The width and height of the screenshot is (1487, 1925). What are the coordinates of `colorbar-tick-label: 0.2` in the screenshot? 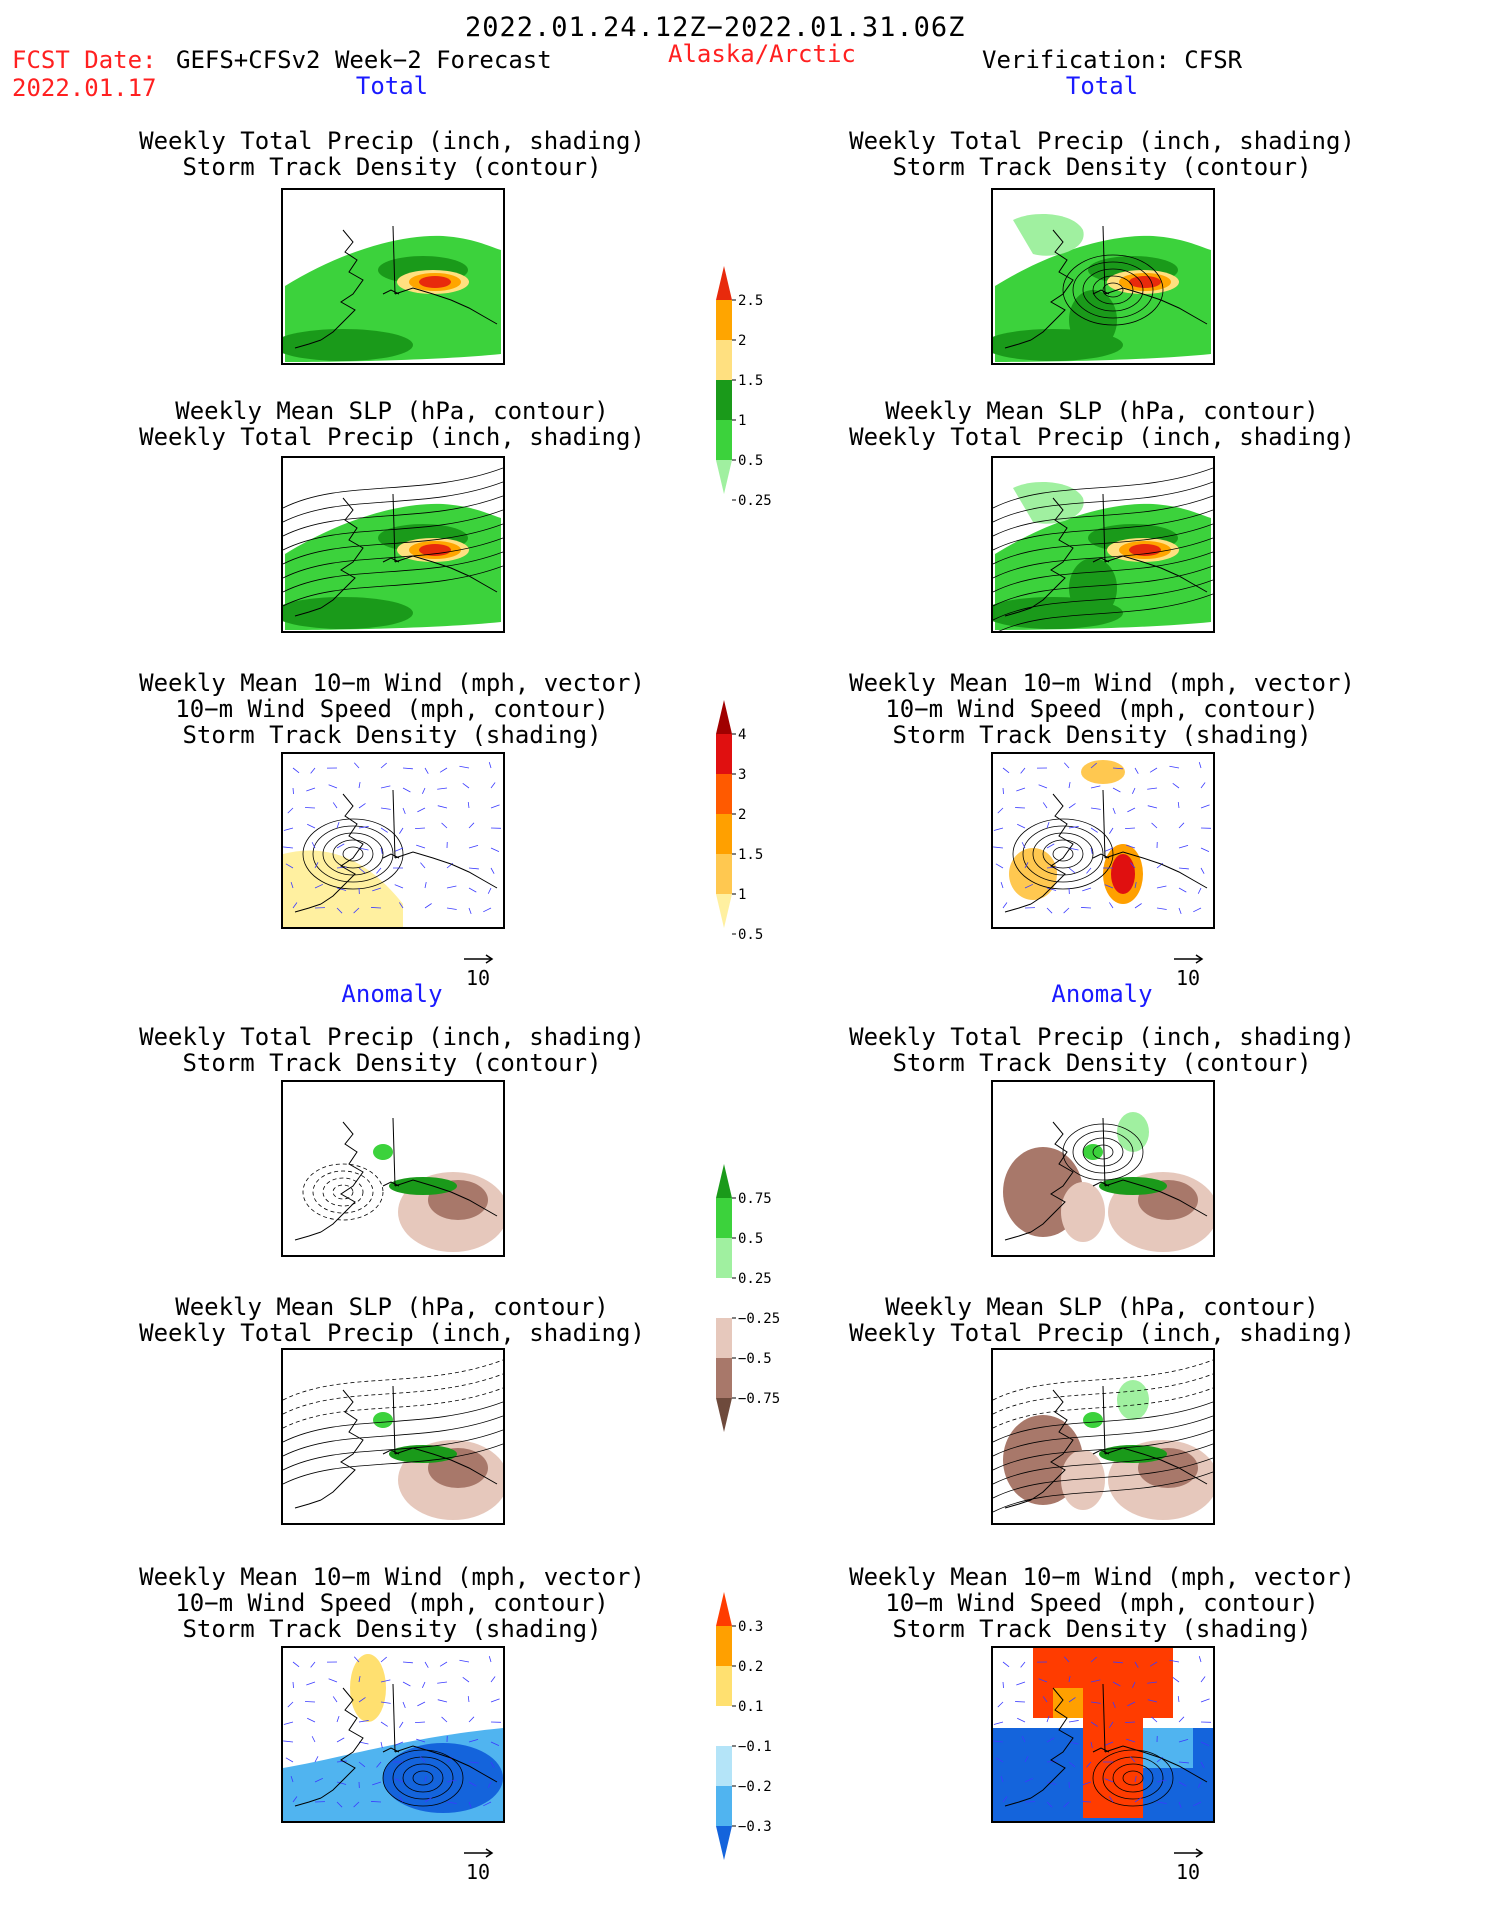 It's located at (750, 1667).